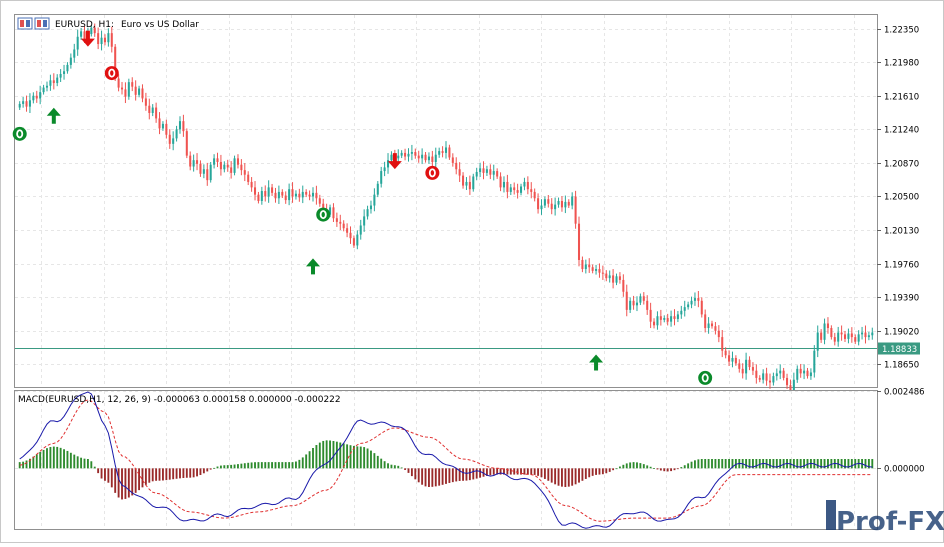  What do you see at coordinates (885, 518) in the screenshot?
I see `watermark: Prof-FX` at bounding box center [885, 518].